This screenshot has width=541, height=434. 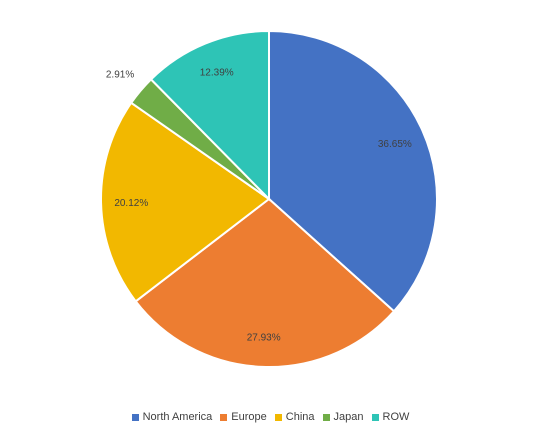 I want to click on legend-swatch-china, so click(x=278, y=417).